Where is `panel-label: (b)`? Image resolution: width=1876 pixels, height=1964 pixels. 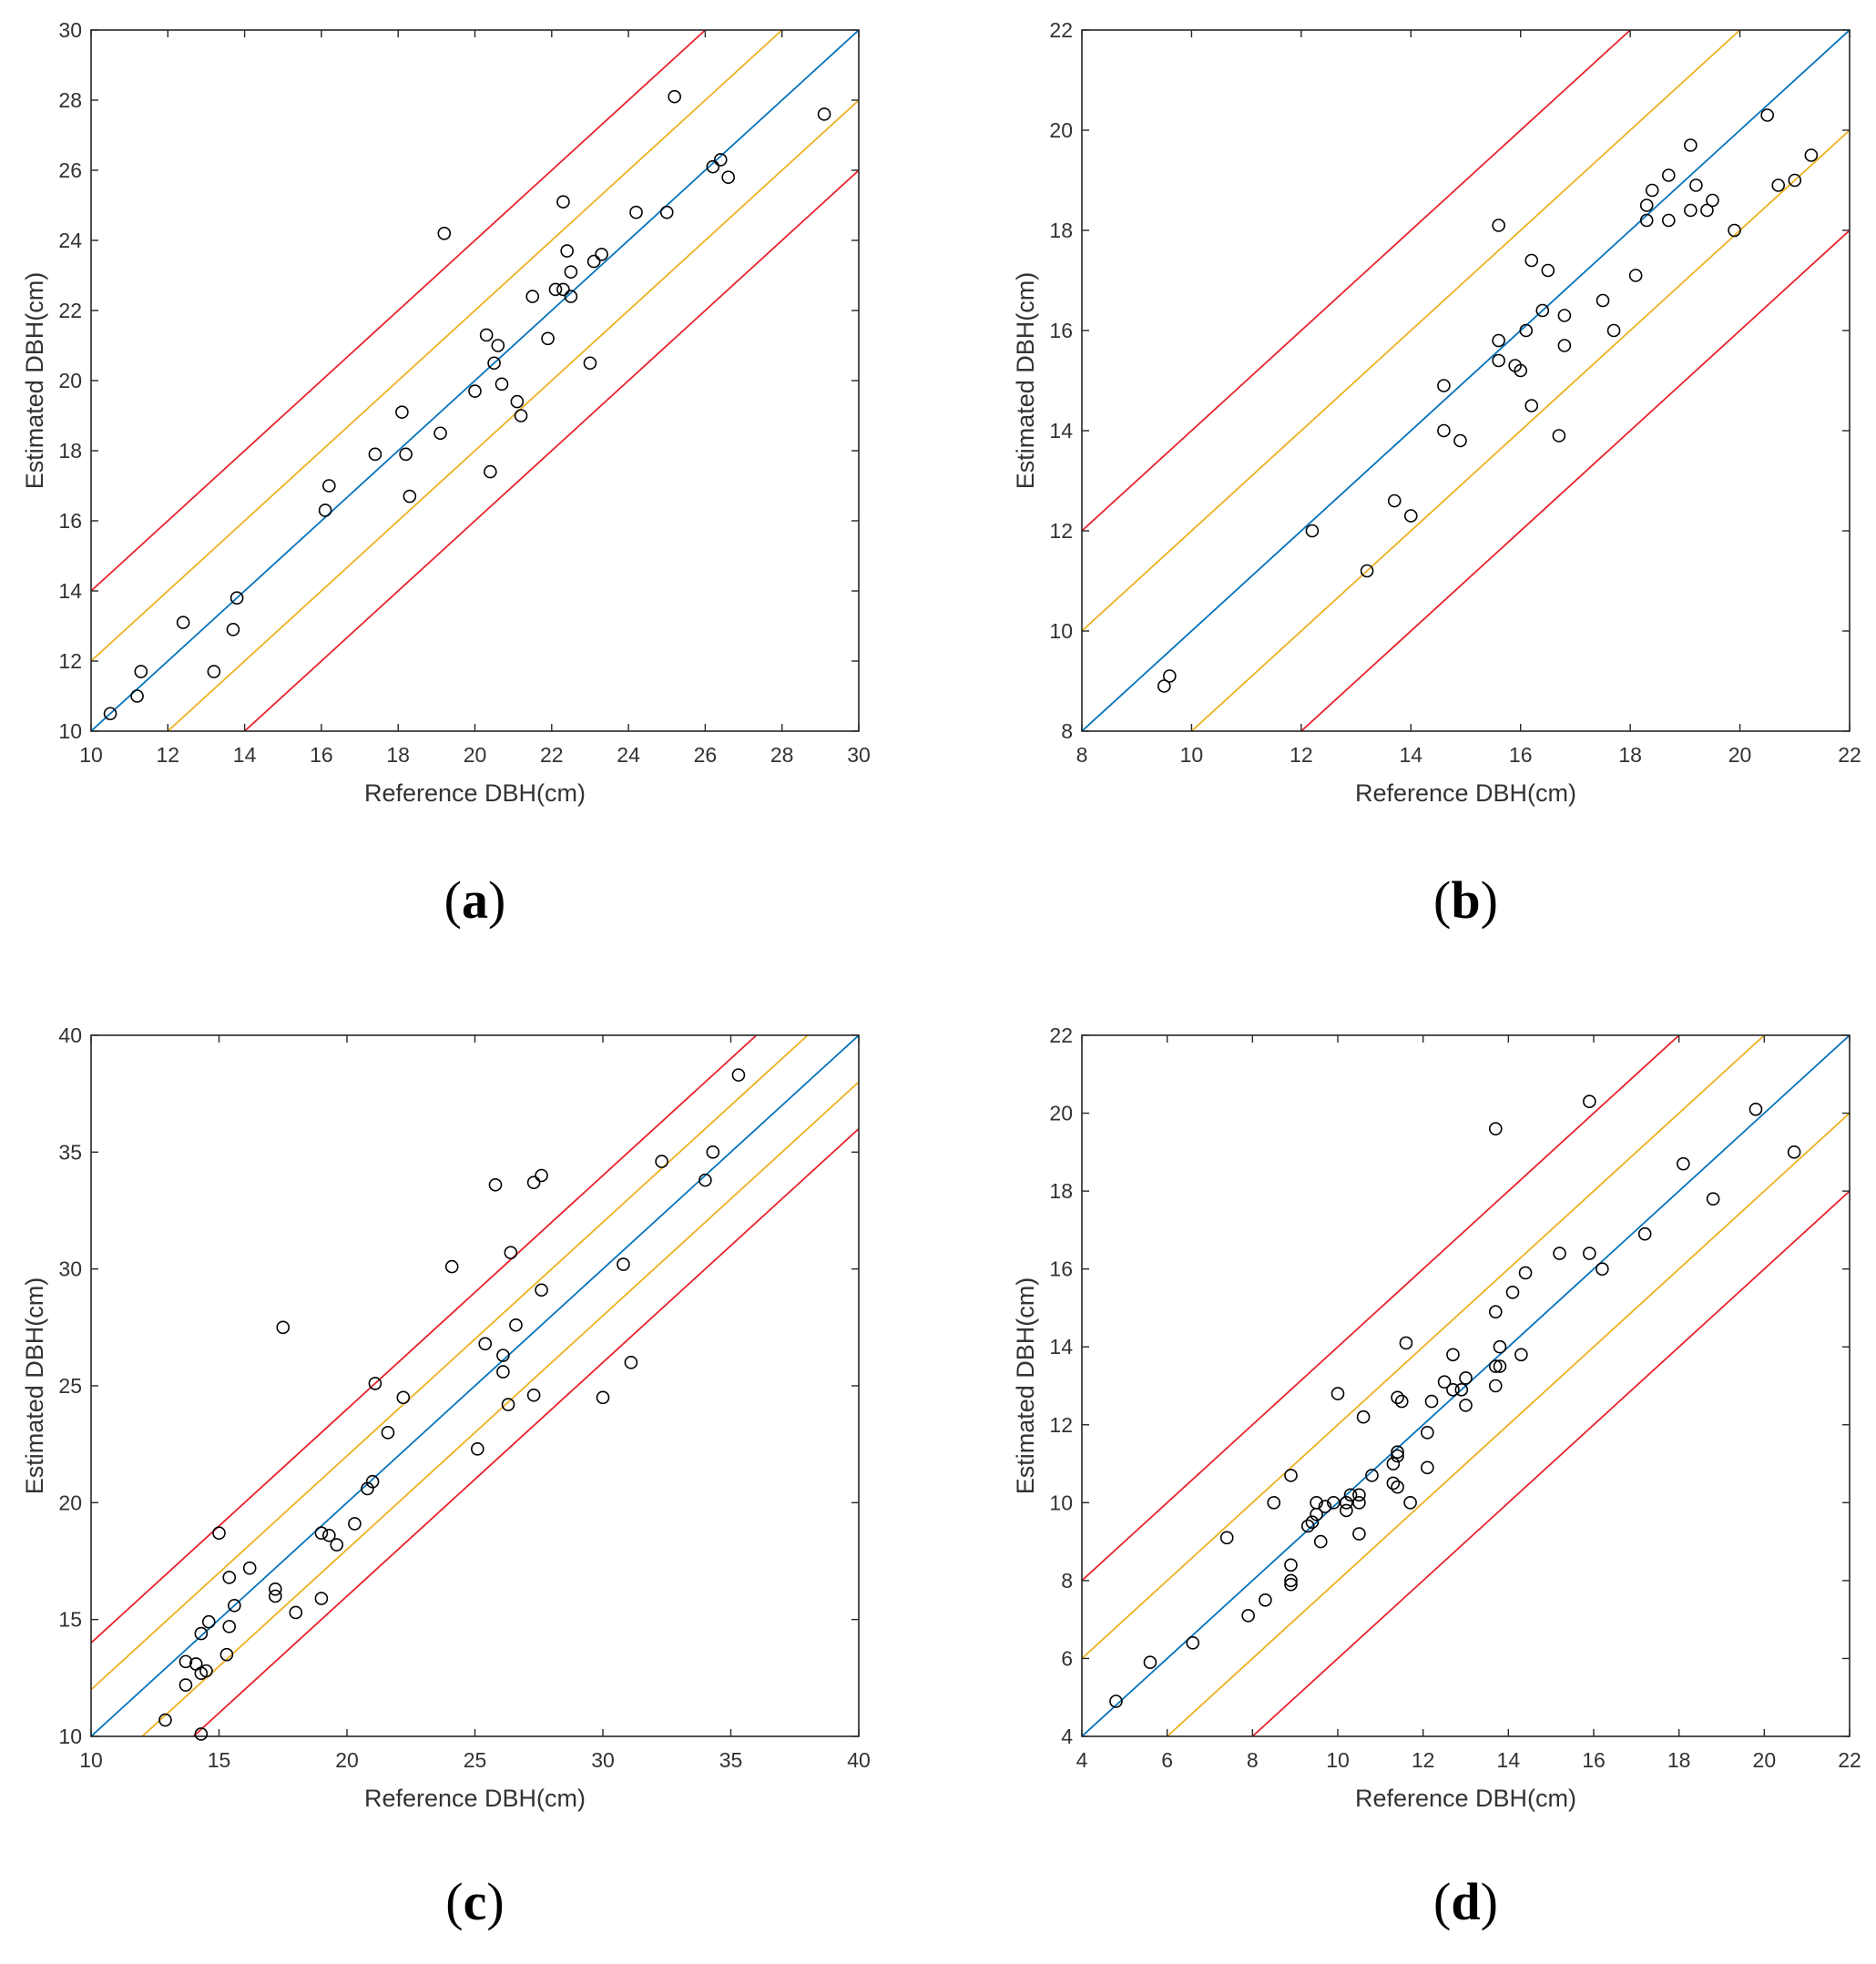
panel-label: (b) is located at coordinates (1465, 900).